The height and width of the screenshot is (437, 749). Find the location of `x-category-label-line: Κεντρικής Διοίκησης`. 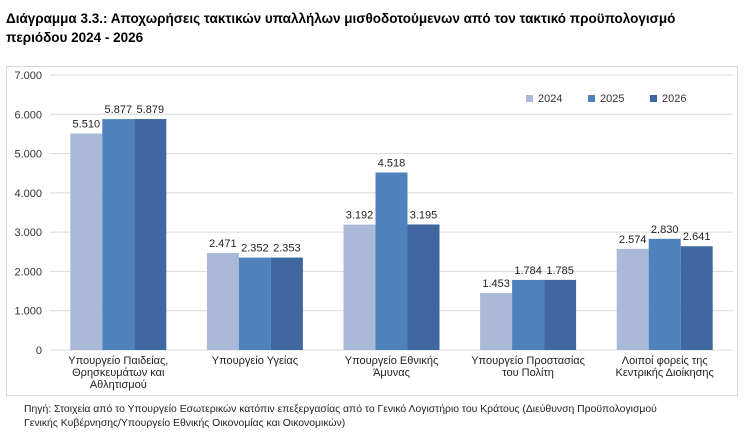

x-category-label-line: Κεντρικής Διοίκησης is located at coordinates (665, 373).